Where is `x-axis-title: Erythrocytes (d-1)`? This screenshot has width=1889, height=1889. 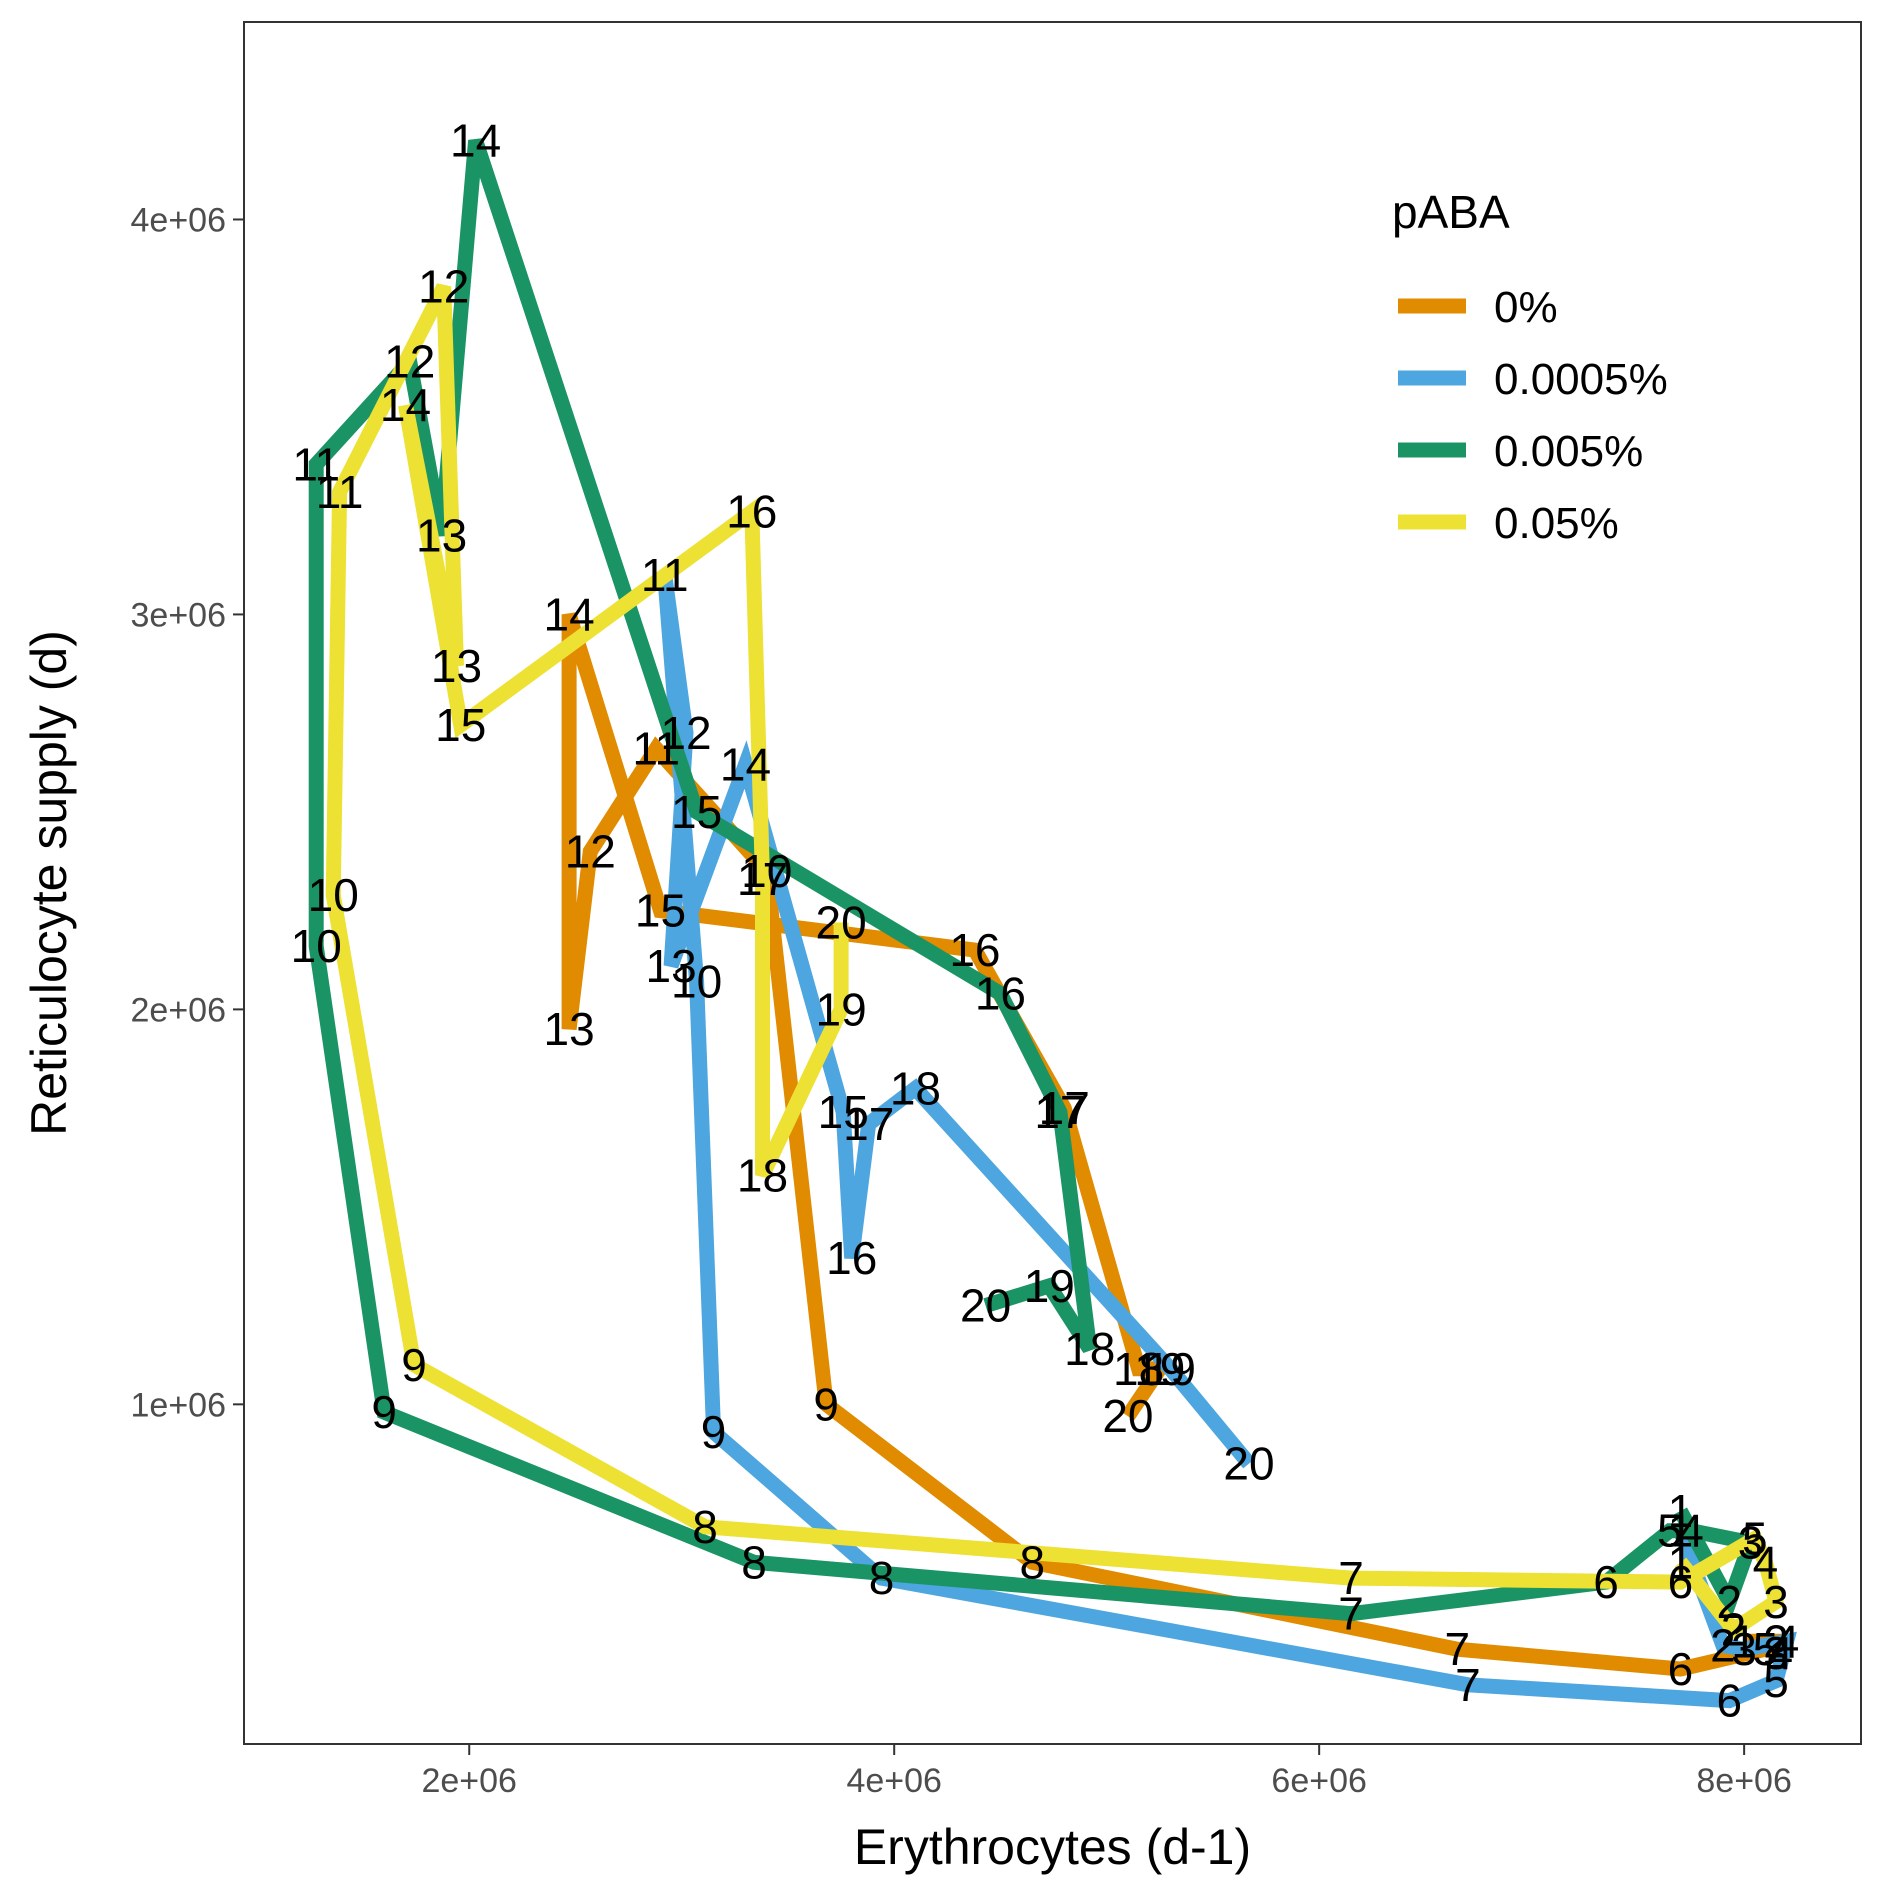 x-axis-title: Erythrocytes (d-1) is located at coordinates (1052, 1847).